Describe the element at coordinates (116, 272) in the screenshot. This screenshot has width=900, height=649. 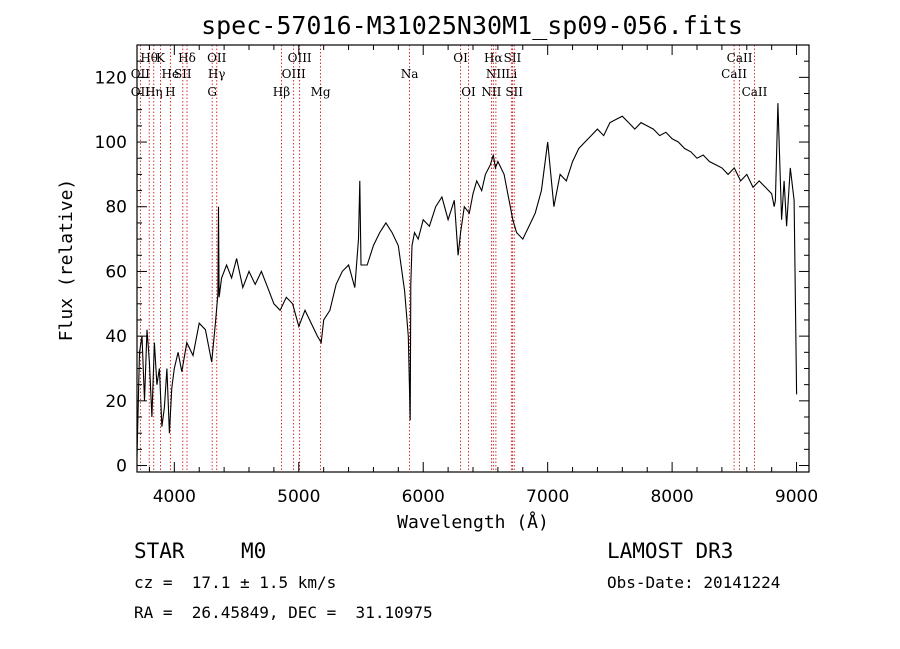
I see `y-tick-label: 60` at that location.